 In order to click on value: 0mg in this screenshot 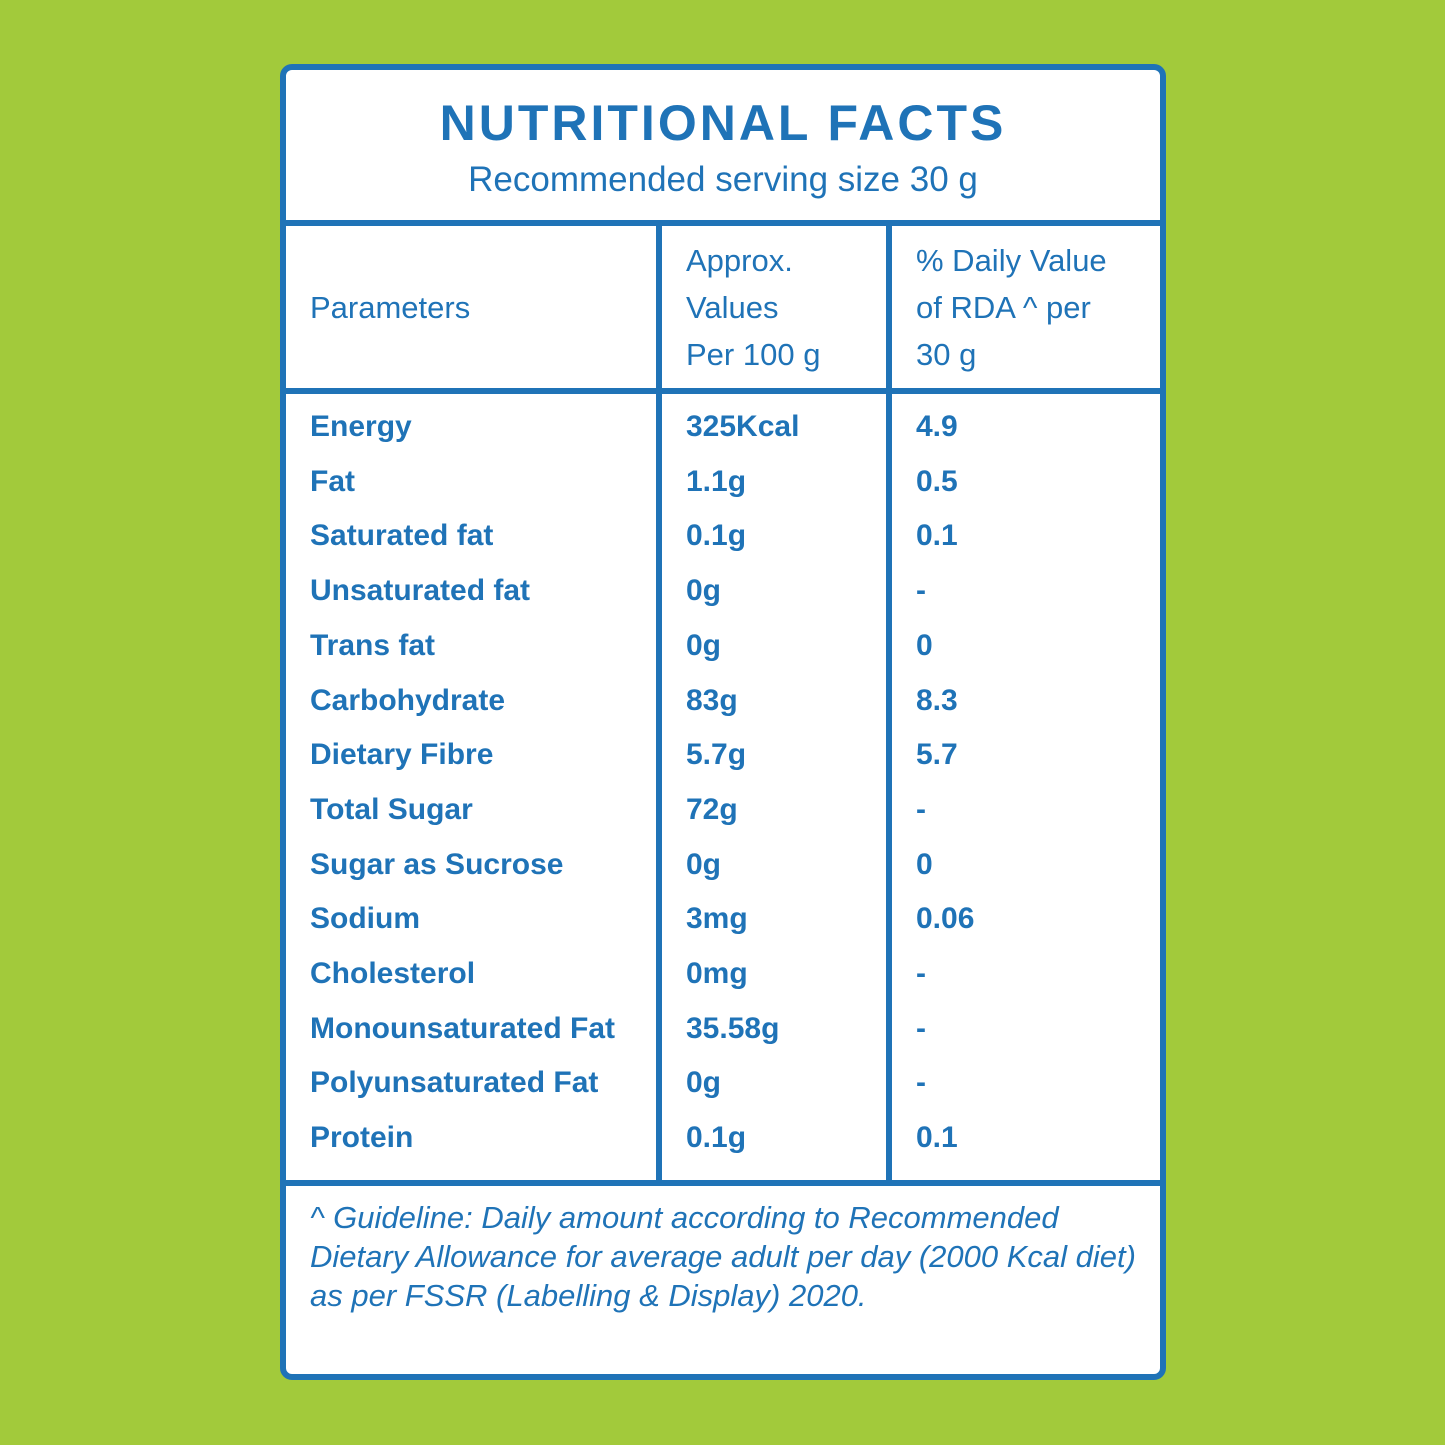, I will do `click(717, 973)`.